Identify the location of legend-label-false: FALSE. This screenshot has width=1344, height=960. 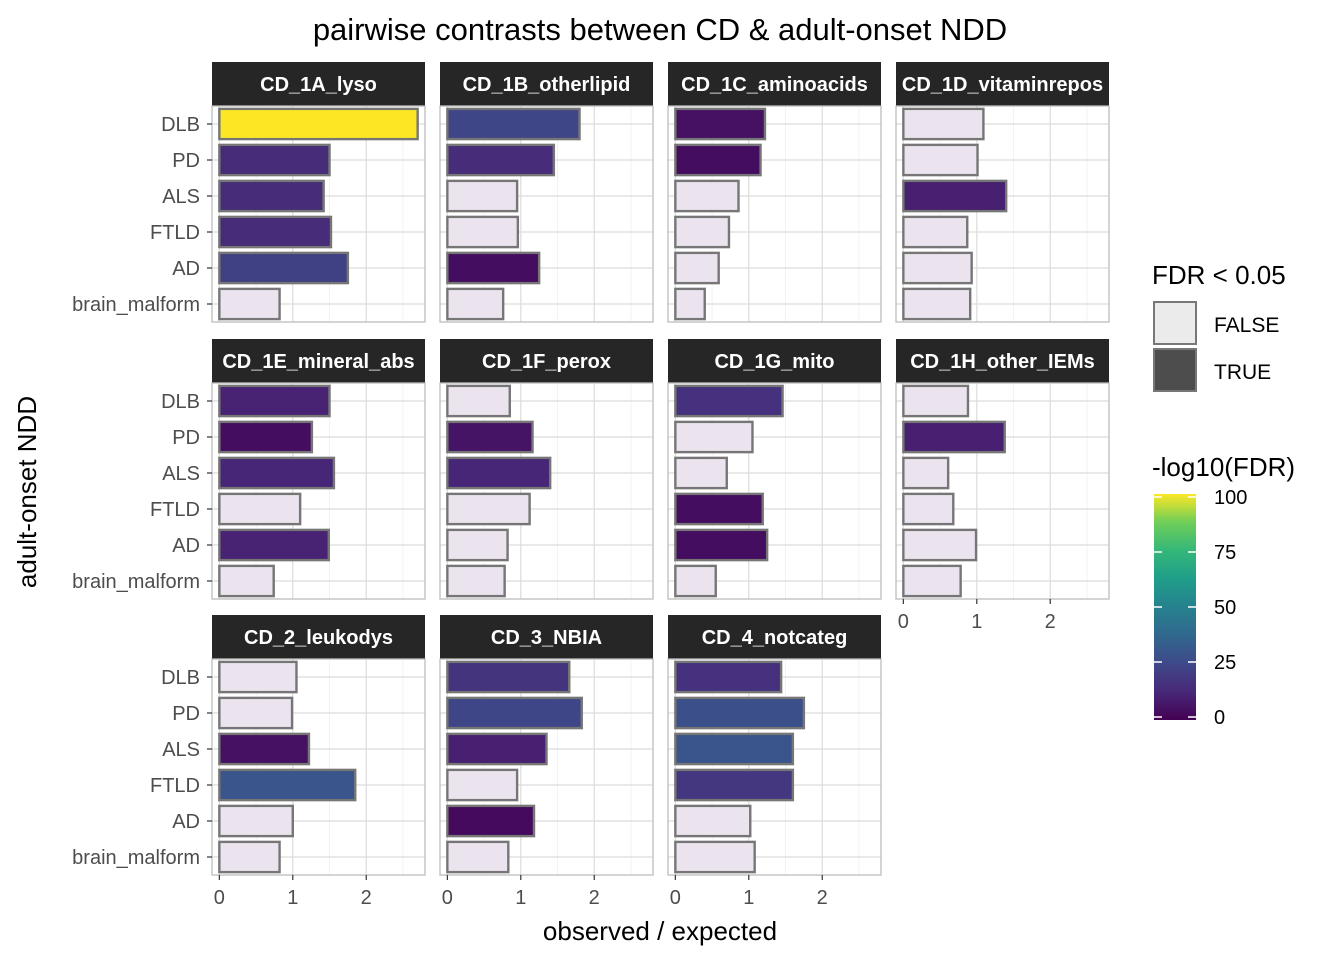
(1246, 325).